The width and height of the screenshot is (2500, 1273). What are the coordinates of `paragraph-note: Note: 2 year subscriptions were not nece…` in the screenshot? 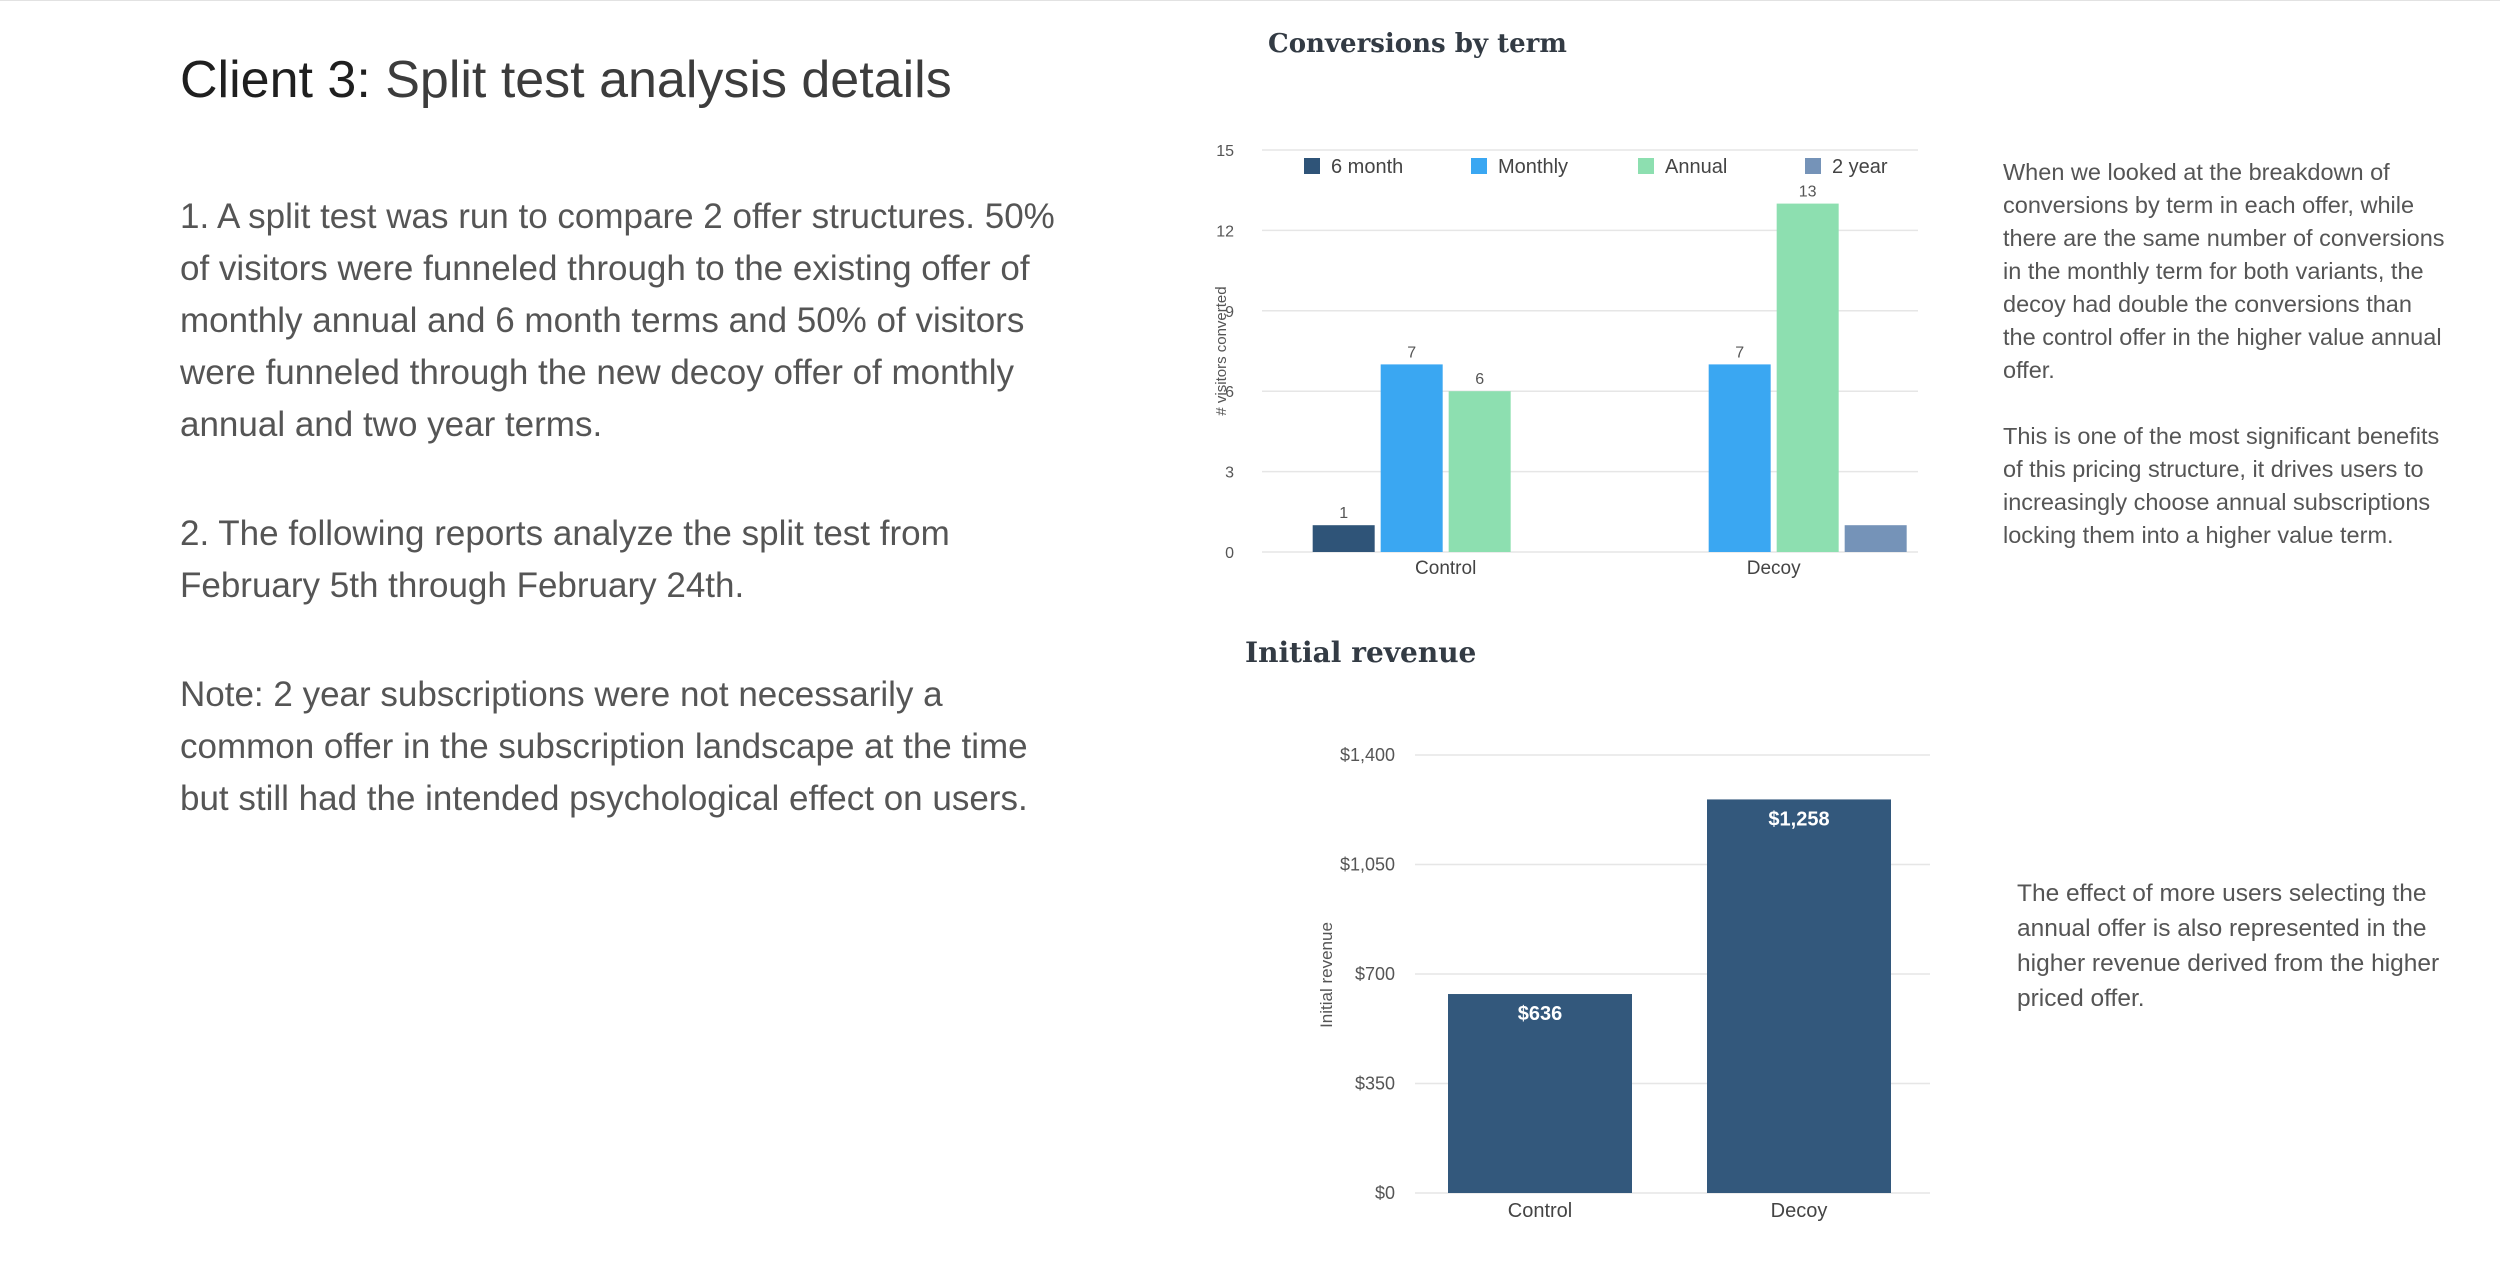 It's located at (604, 746).